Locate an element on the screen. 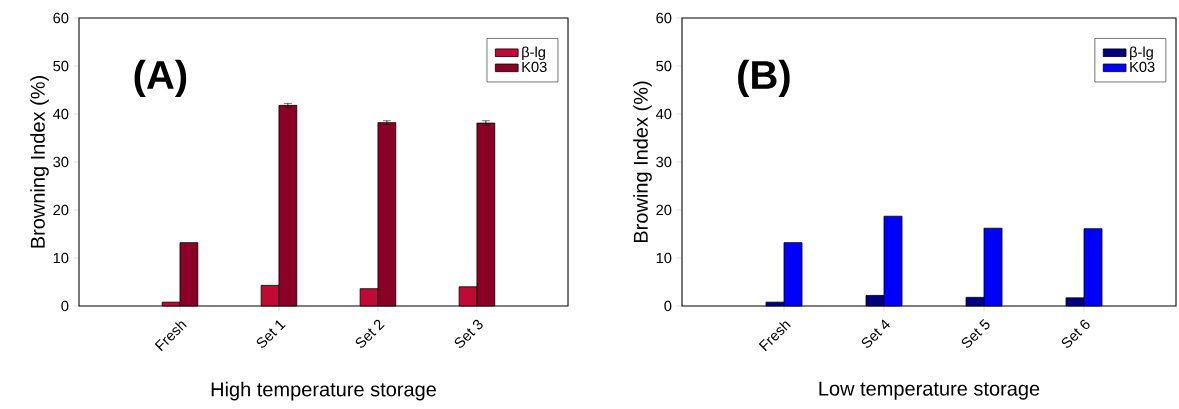  y-axis-title: Browning Index (%) is located at coordinates (39, 162).